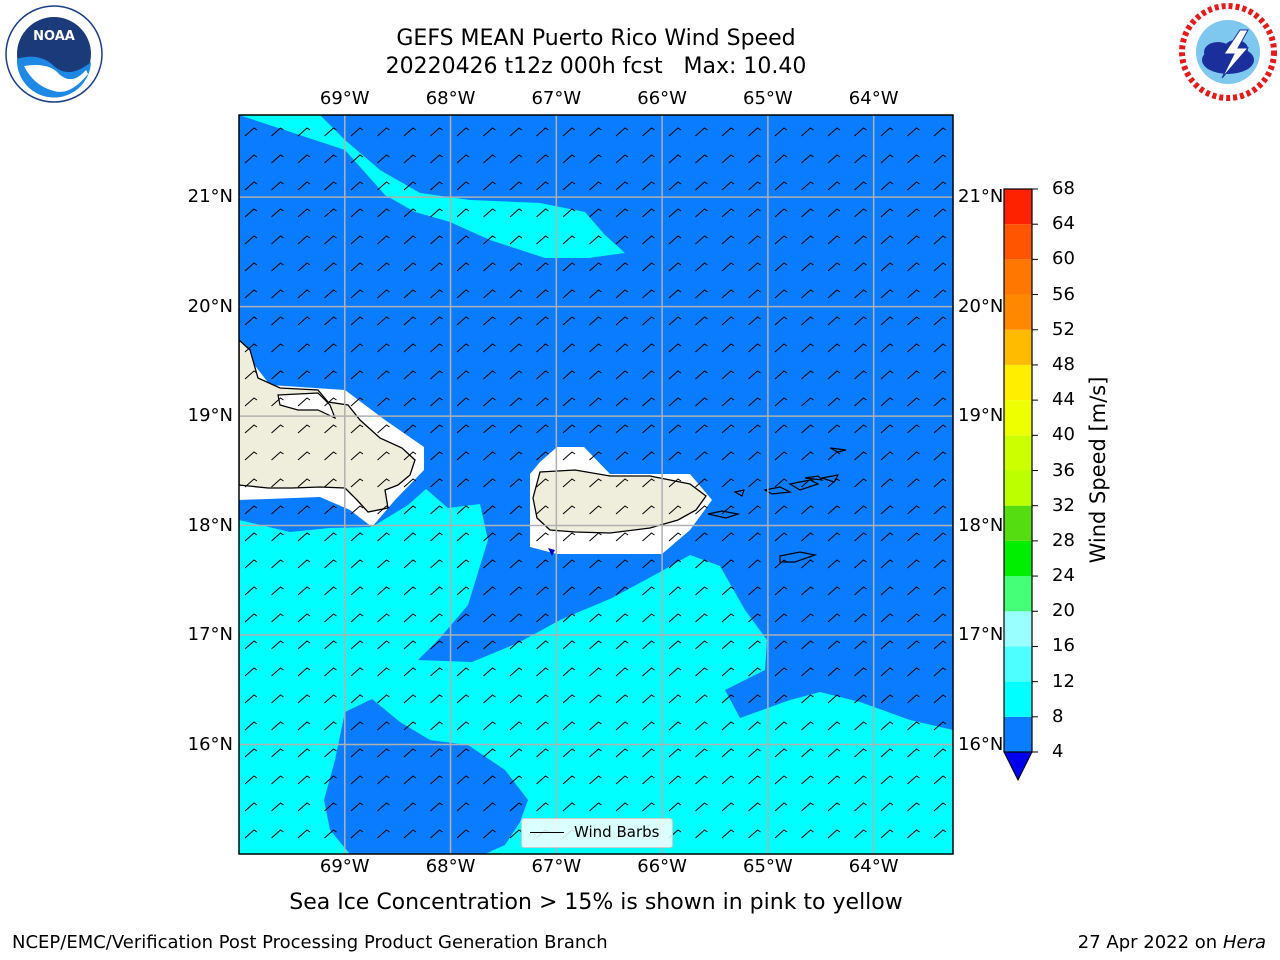 This screenshot has width=1280, height=960. What do you see at coordinates (210, 525) in the screenshot?
I see `lat-tick-left-3: 18°N` at bounding box center [210, 525].